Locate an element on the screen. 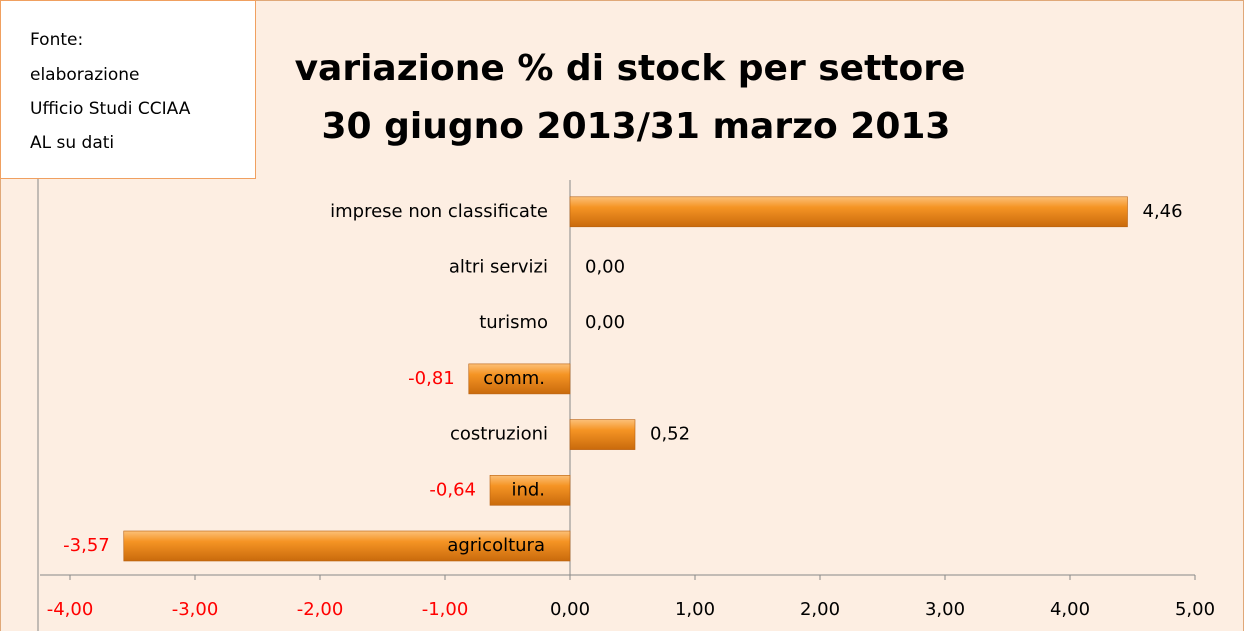 This screenshot has height=631, width=1244. x-tick-label: -2,00 is located at coordinates (320, 609).